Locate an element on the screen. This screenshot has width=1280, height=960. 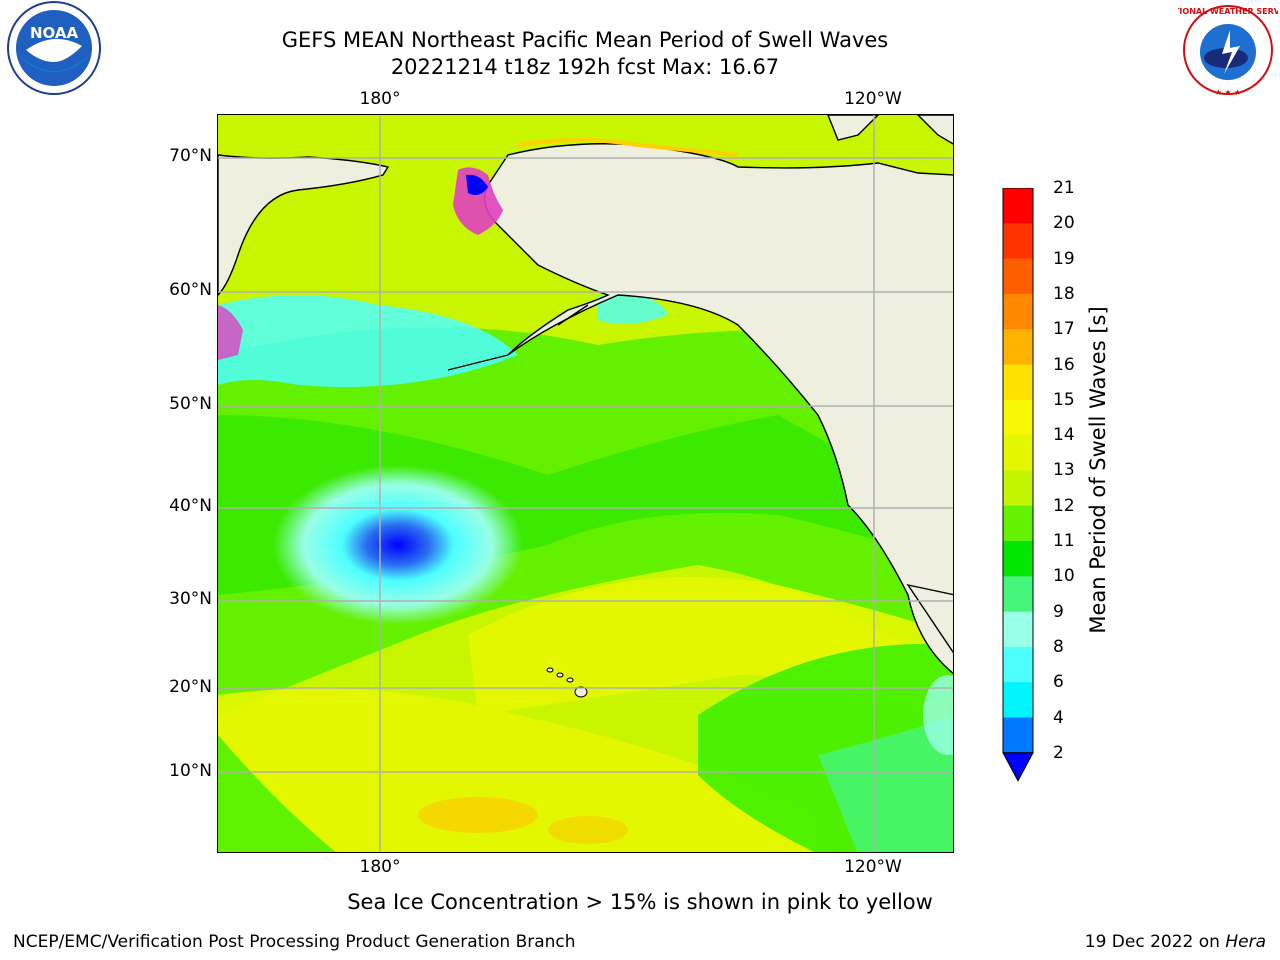
colorbar-tick-label: 15 is located at coordinates (1064, 399).